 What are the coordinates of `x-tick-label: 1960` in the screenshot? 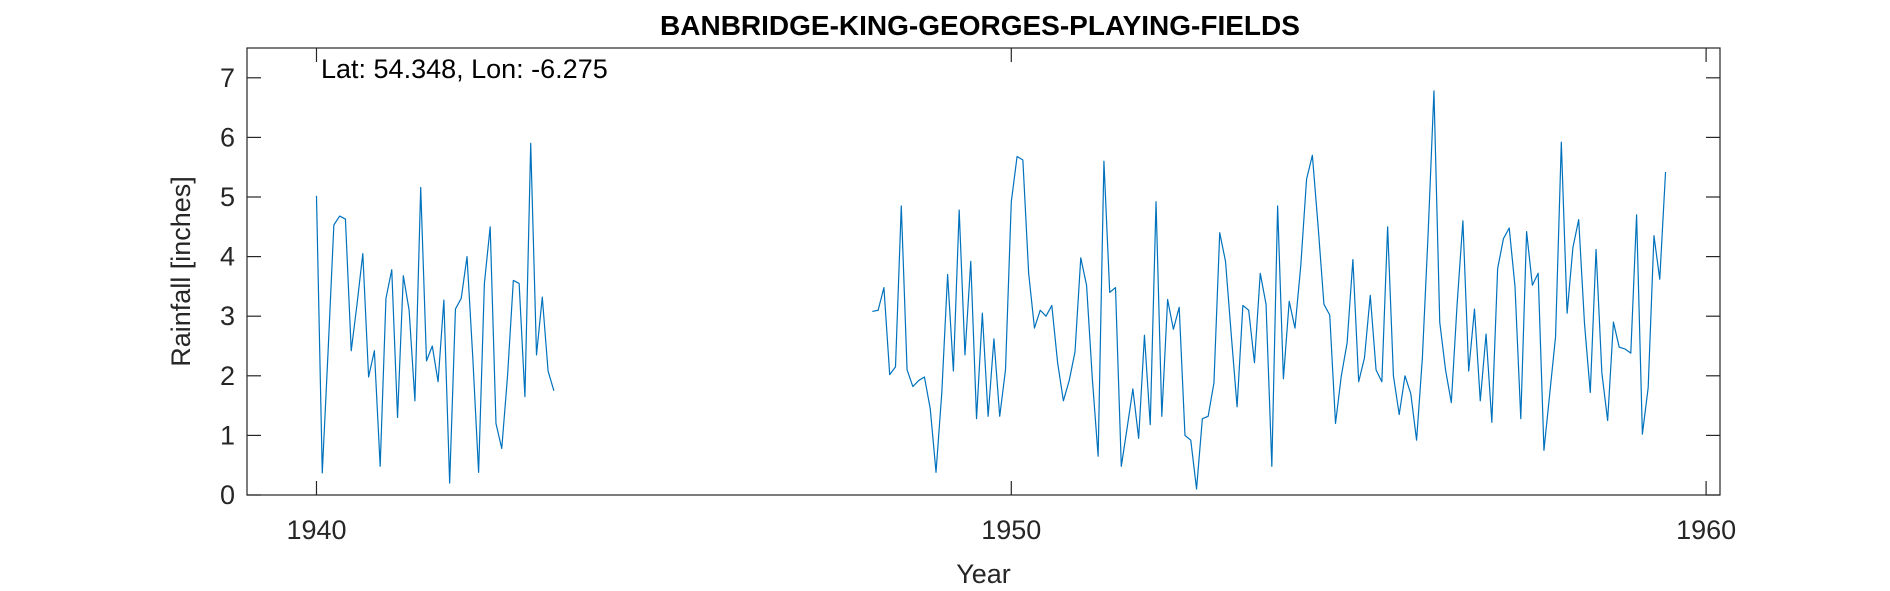 It's located at (1706, 530).